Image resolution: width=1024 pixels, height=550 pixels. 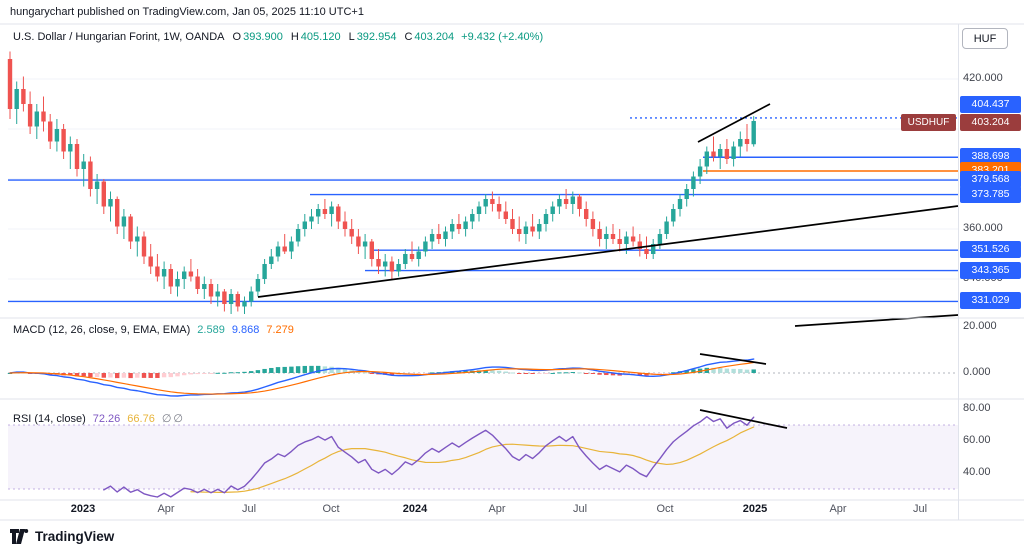 I want to click on low-value: 392.954, so click(x=376, y=37).